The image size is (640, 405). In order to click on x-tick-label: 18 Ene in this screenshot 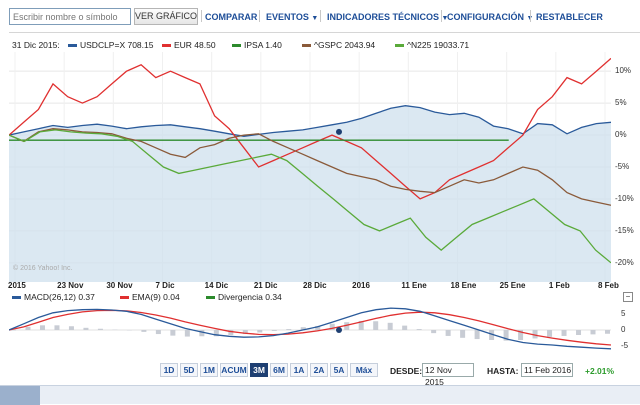, I will do `click(464, 285)`.